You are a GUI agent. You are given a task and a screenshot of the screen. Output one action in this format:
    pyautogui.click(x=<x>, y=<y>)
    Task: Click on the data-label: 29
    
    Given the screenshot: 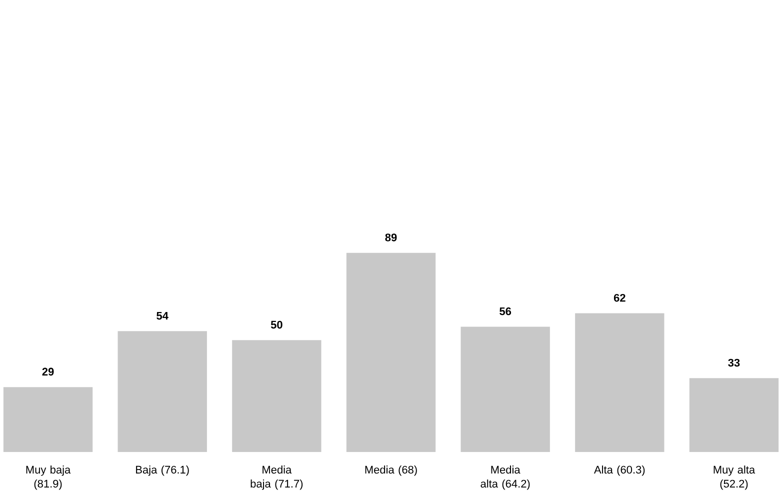 What is the action you would take?
    pyautogui.click(x=48, y=372)
    